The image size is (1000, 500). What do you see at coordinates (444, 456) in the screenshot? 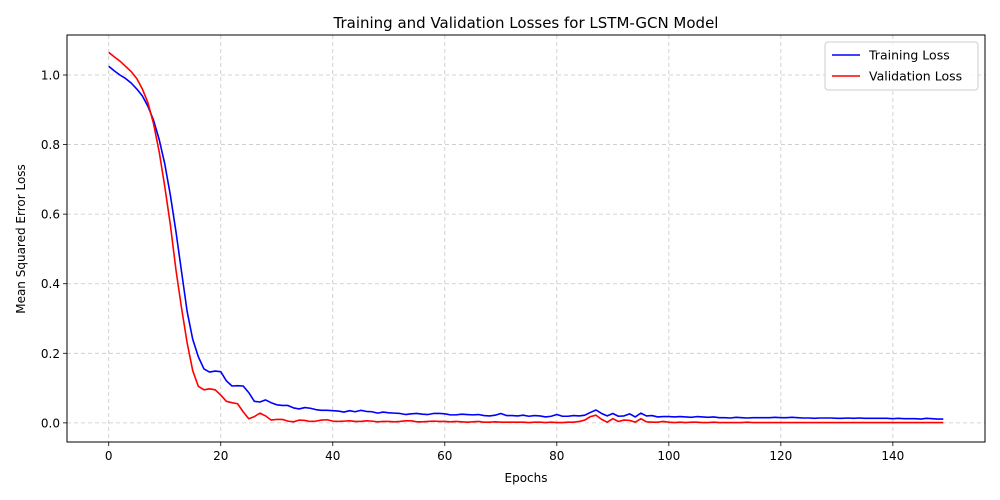
I see `x-tick-label: 60` at bounding box center [444, 456].